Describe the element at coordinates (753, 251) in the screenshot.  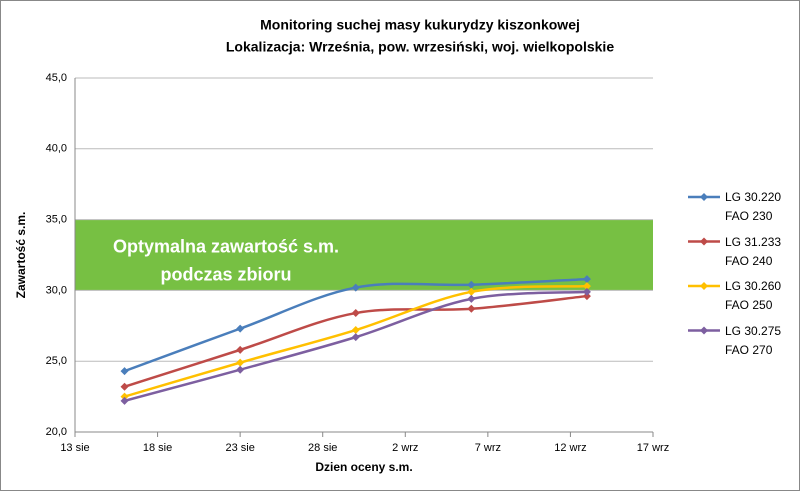
I see `legend-entry: LG 31.233 FAO 240` at that location.